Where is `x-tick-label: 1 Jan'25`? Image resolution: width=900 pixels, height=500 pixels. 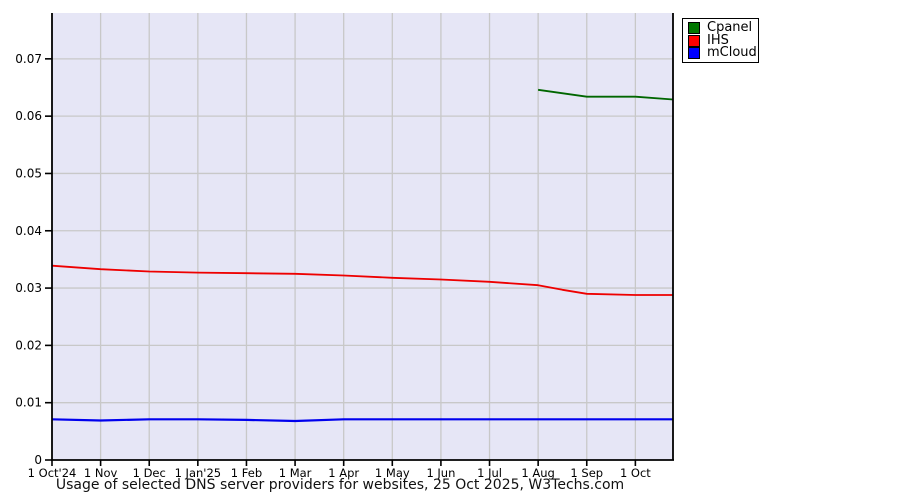
x-tick-label: 1 Jan'25 is located at coordinates (198, 473).